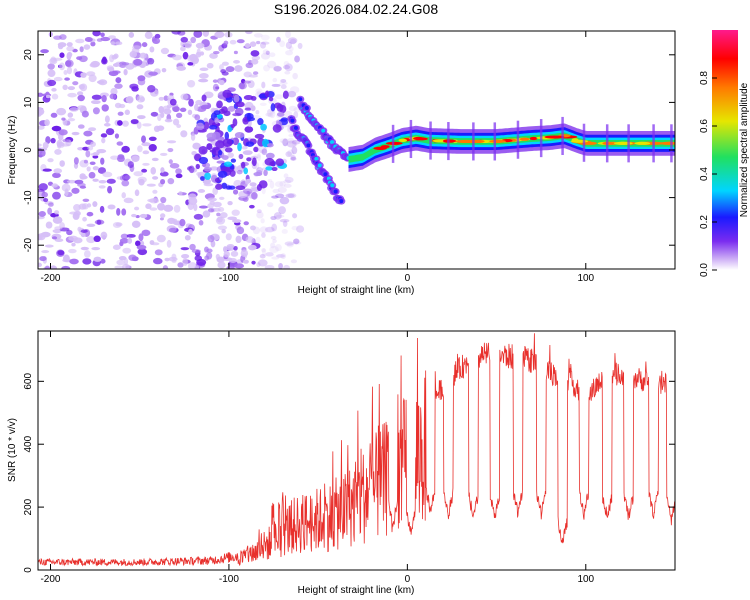 Image resolution: width=750 pixels, height=600 pixels. Describe the element at coordinates (380, 148) in the screenshot. I see `tone-hot-segment` at that location.